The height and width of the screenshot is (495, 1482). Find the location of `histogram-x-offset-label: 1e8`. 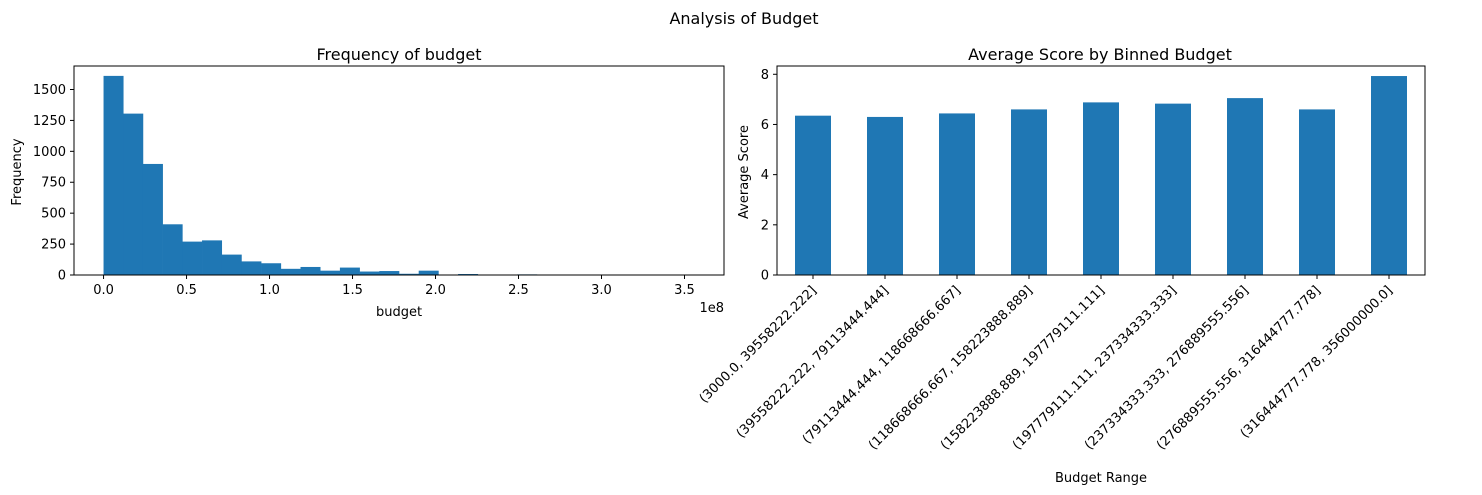

histogram-x-offset-label: 1e8 is located at coordinates (711, 308).